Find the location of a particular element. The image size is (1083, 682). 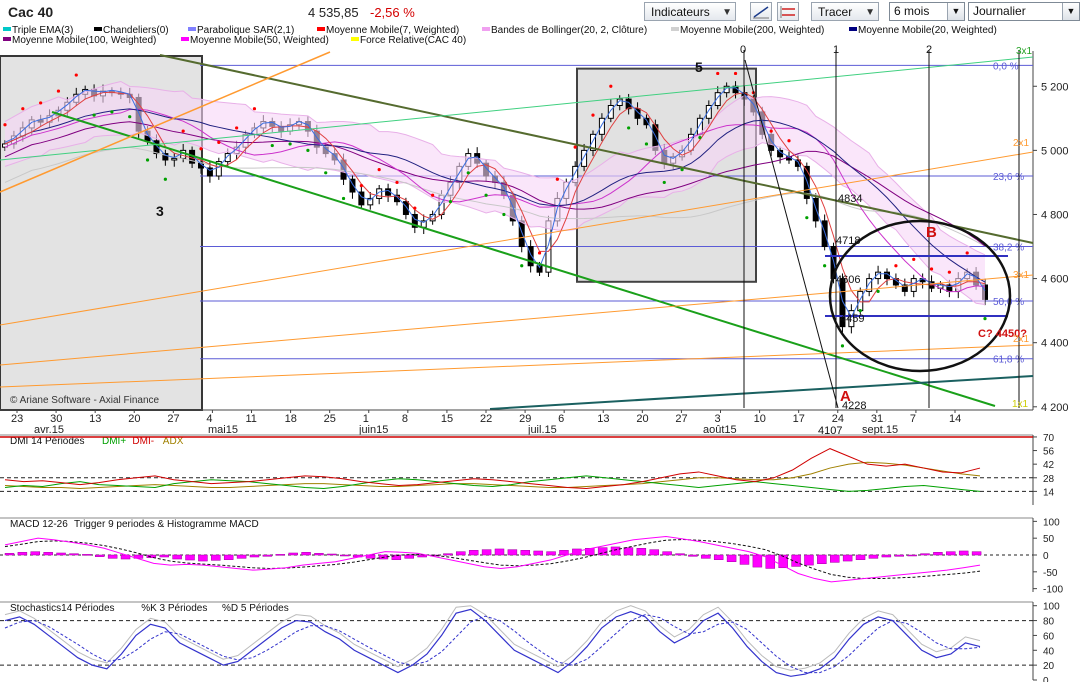

period-select: 6 mois ▼ is located at coordinates (927, 11).